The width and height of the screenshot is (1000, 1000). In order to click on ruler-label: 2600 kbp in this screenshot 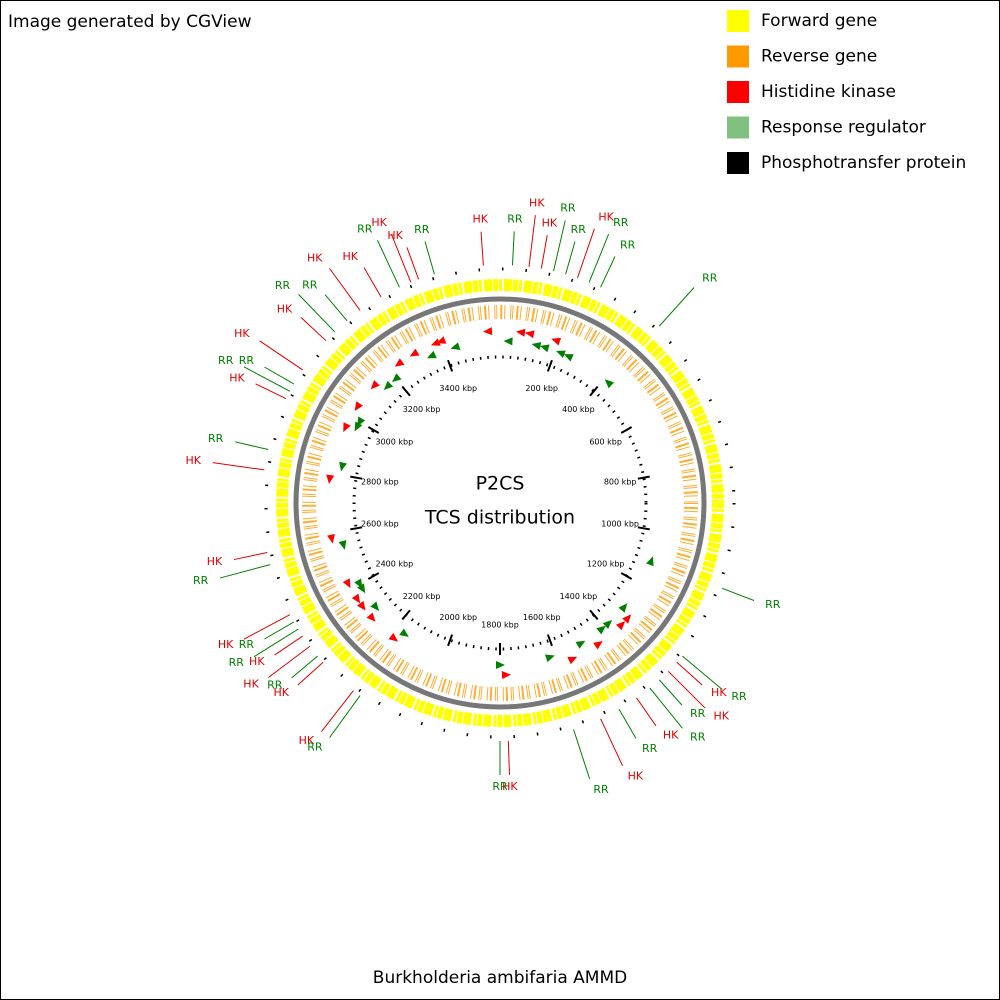, I will do `click(380, 524)`.